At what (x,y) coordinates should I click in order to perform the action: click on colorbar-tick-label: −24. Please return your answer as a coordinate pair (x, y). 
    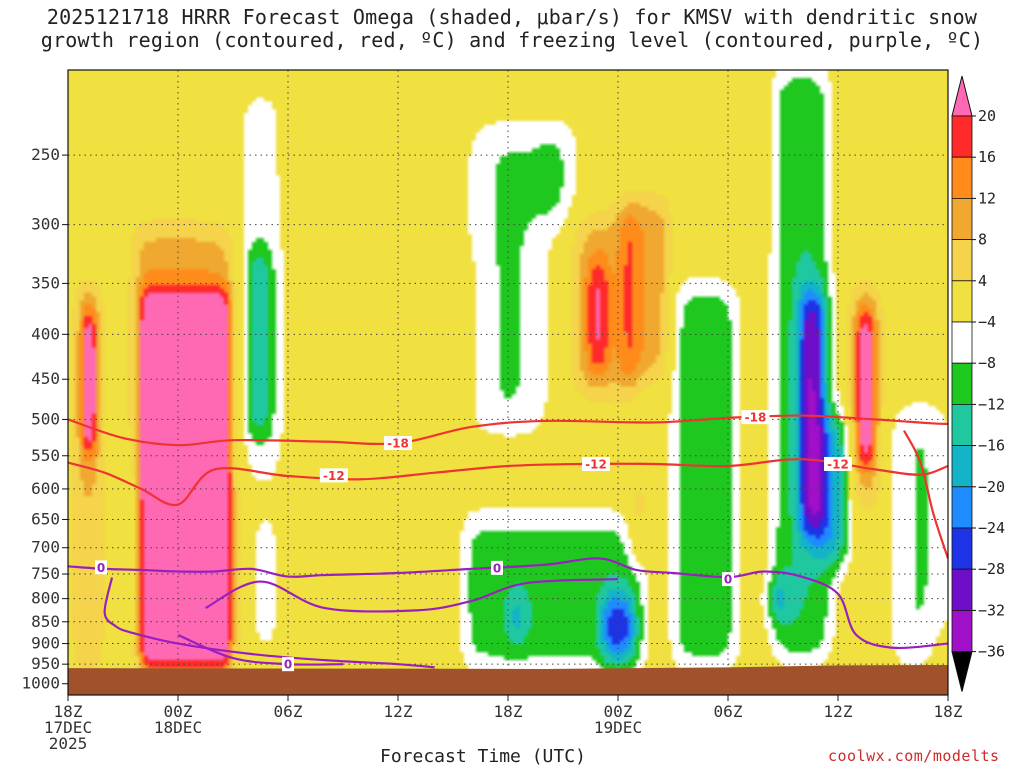
    Looking at the image, I should click on (991, 528).